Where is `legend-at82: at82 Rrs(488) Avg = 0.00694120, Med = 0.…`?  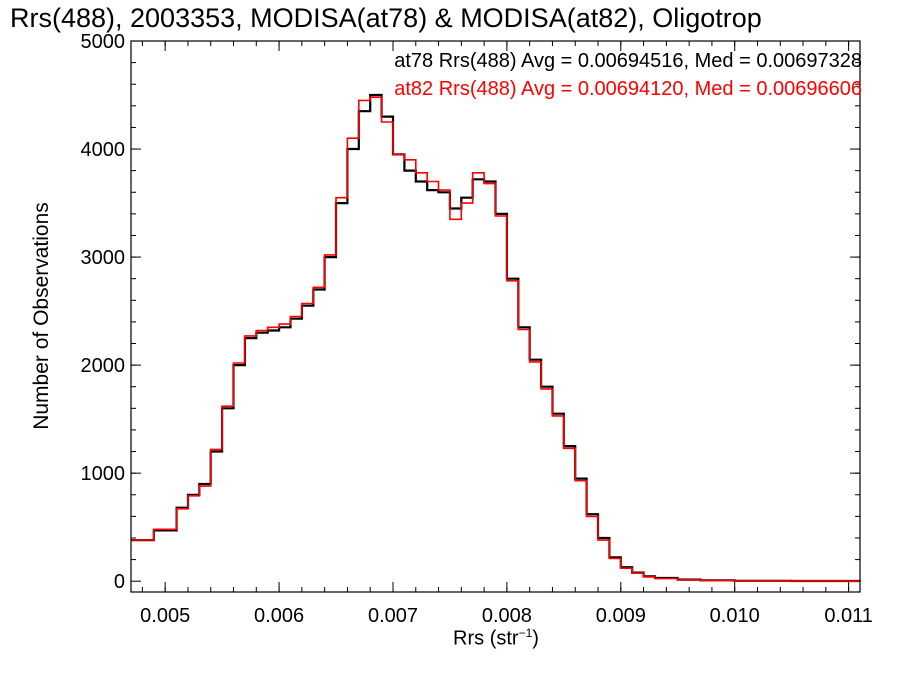
legend-at82: at82 Rrs(488) Avg = 0.00694120, Med = 0.… is located at coordinates (628, 89).